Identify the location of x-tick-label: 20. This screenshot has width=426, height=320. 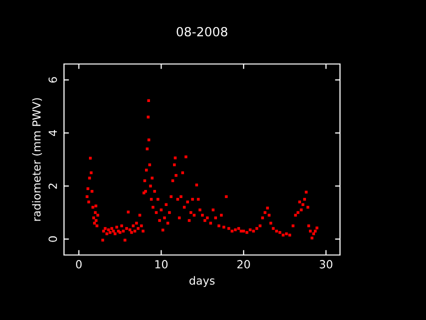
(243, 264).